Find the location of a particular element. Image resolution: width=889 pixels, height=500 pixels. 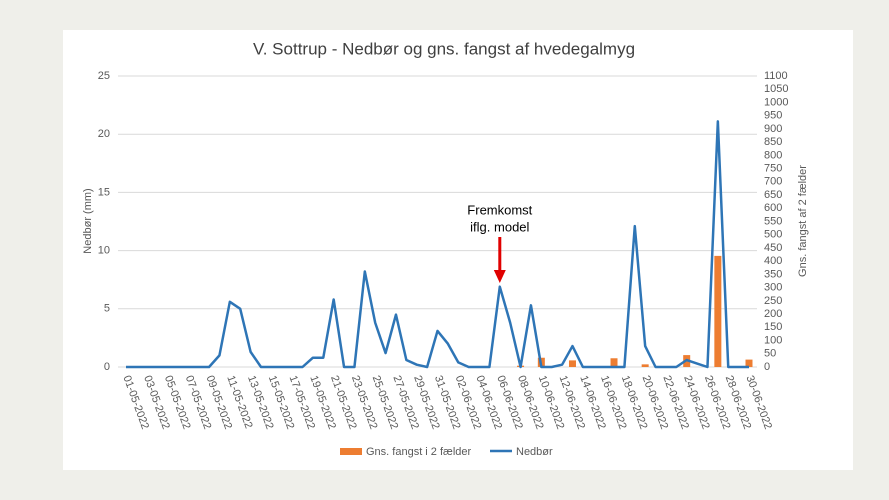

y2-tick-label: 1000 is located at coordinates (776, 102).